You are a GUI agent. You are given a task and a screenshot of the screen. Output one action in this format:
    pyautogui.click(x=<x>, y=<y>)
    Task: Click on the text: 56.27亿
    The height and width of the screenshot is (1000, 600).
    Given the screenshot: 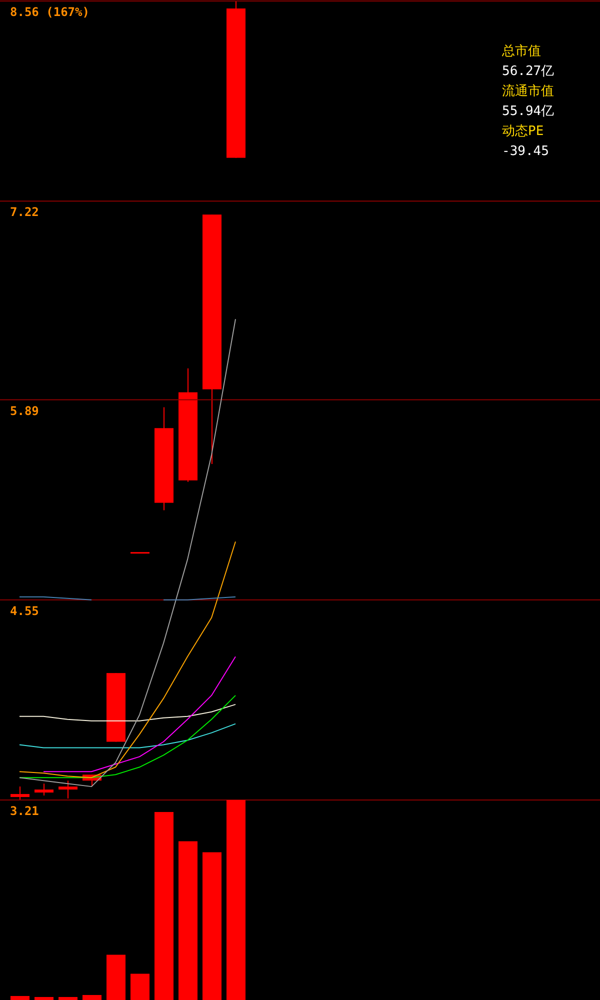 What is the action you would take?
    pyautogui.click(x=528, y=72)
    